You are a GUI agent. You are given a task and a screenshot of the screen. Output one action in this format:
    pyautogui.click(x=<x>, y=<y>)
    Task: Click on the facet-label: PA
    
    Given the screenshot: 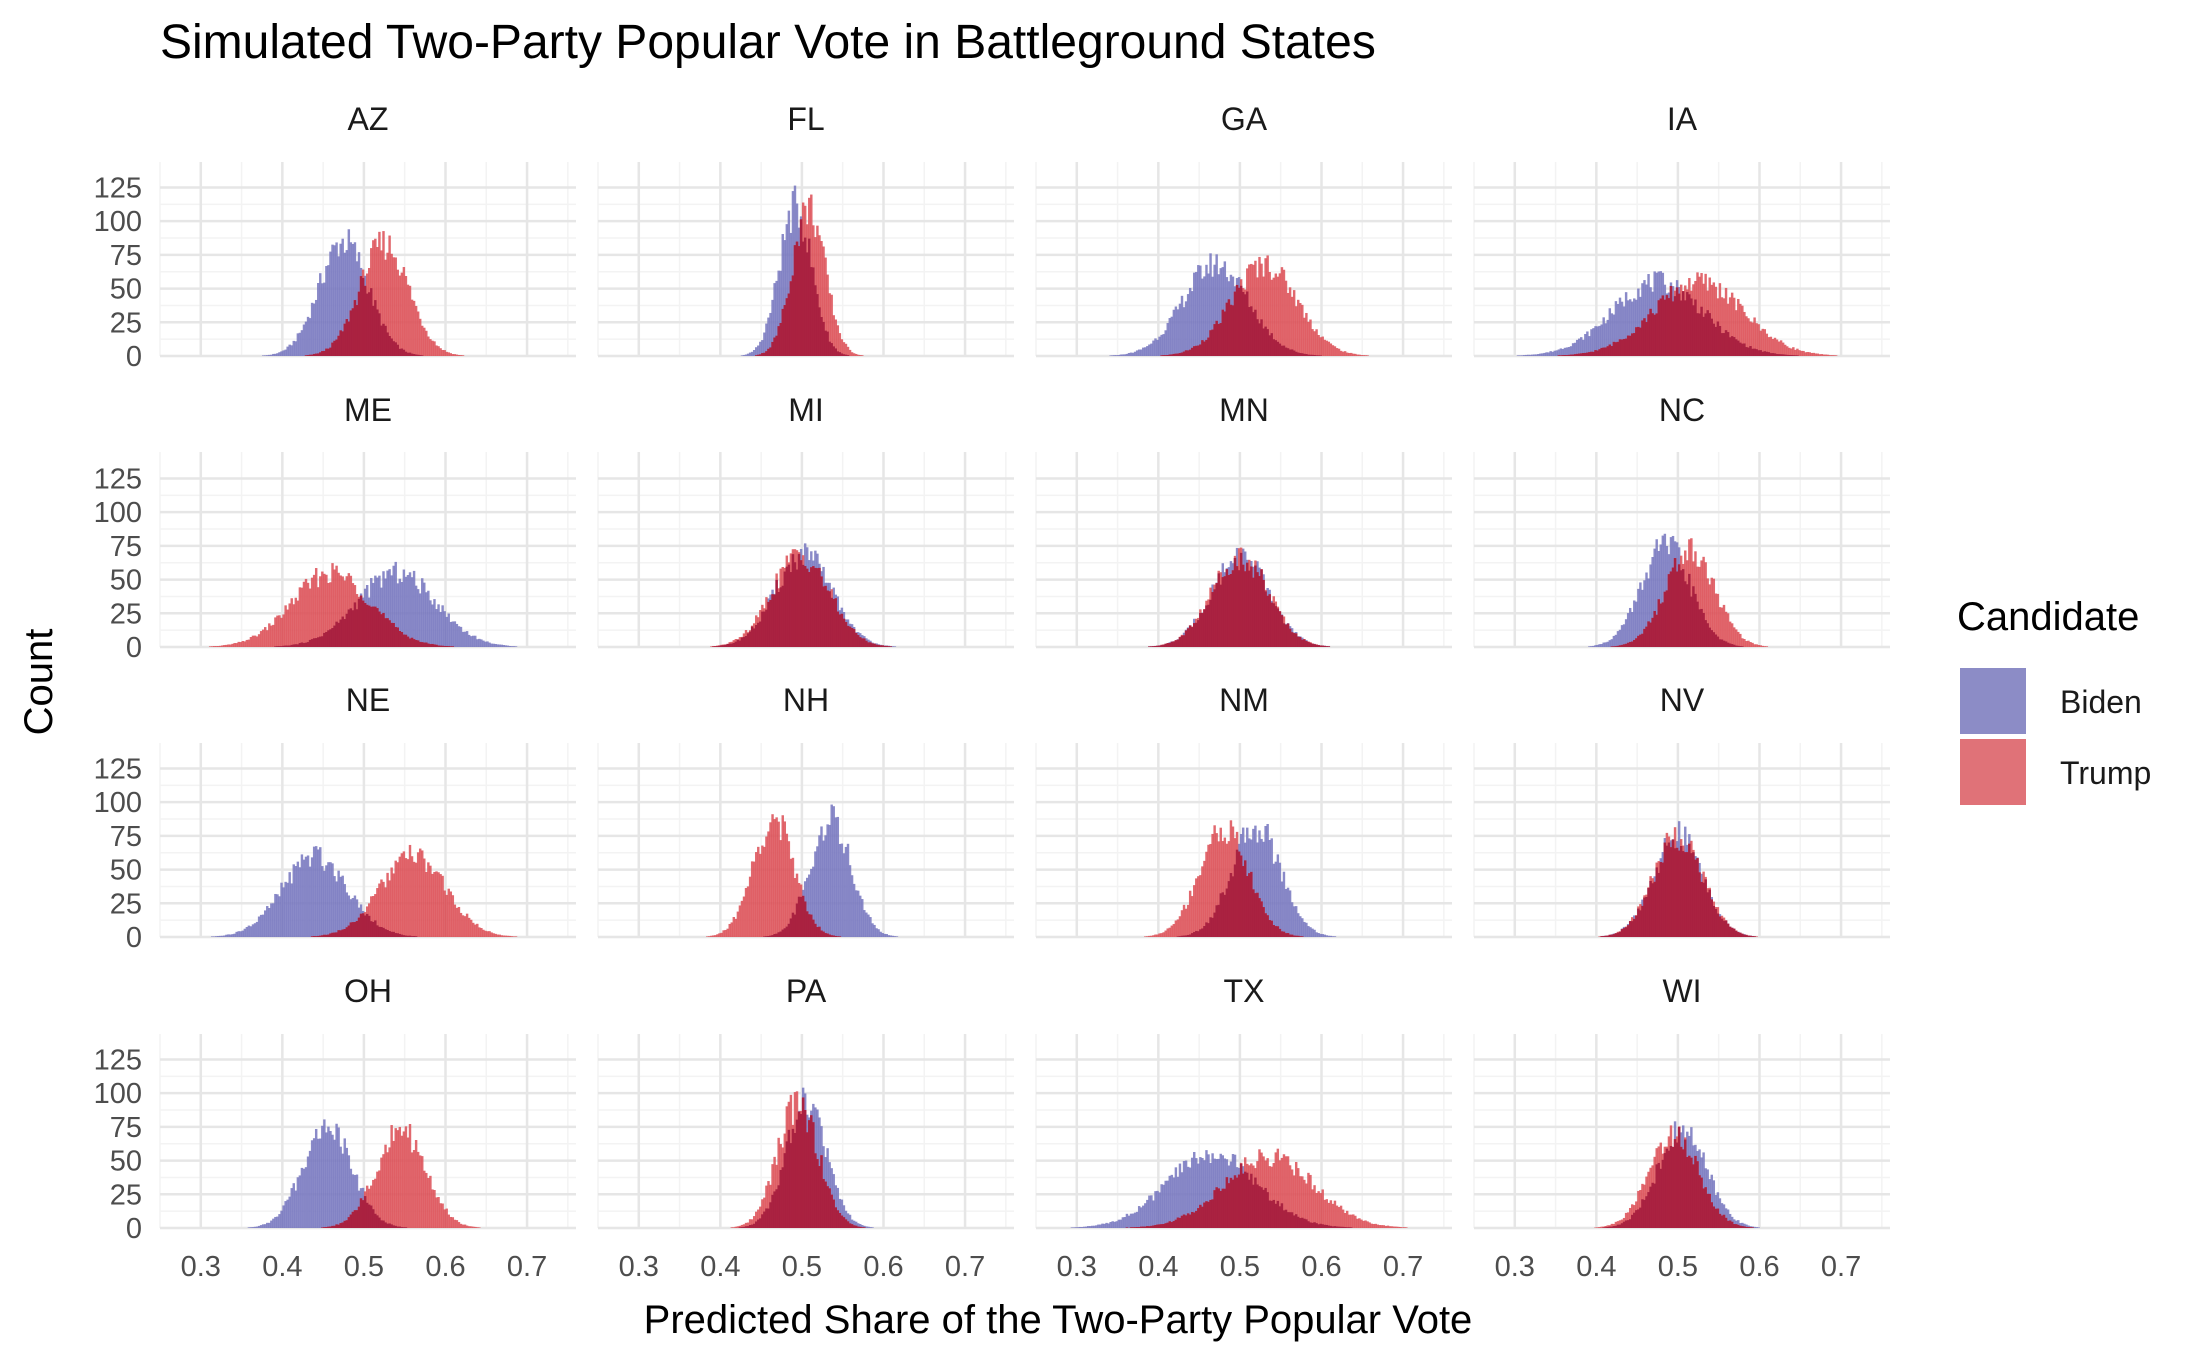 What is the action you would take?
    pyautogui.click(x=806, y=991)
    